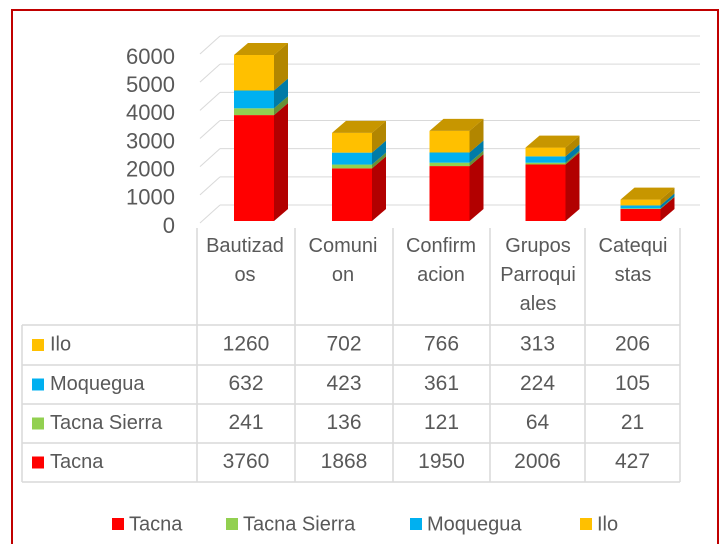 The image size is (721, 544). I want to click on legend-label: Tacna Sierra, so click(299, 524).